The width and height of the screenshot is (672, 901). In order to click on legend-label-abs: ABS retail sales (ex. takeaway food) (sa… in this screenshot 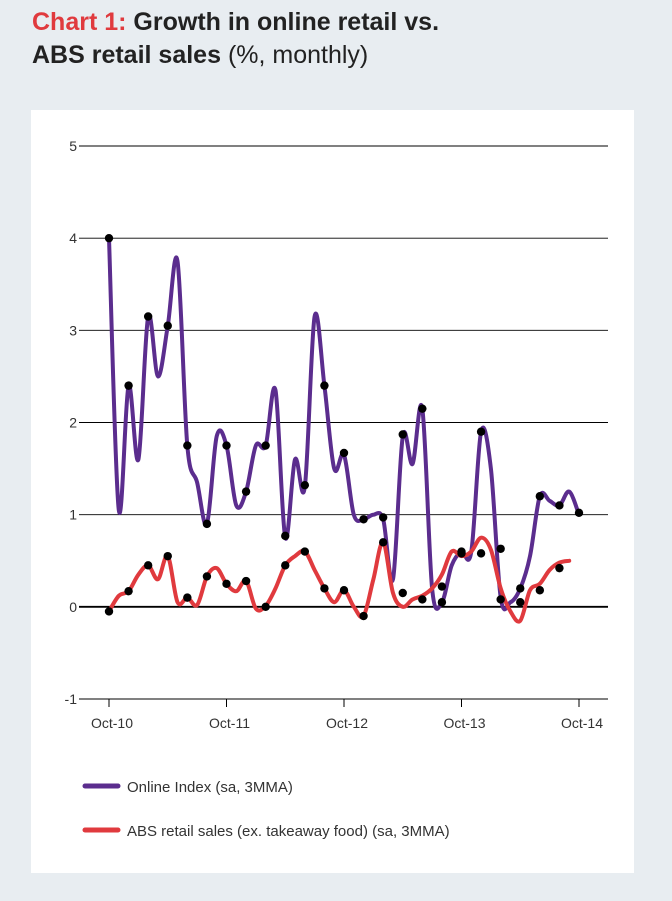, I will do `click(288, 831)`.